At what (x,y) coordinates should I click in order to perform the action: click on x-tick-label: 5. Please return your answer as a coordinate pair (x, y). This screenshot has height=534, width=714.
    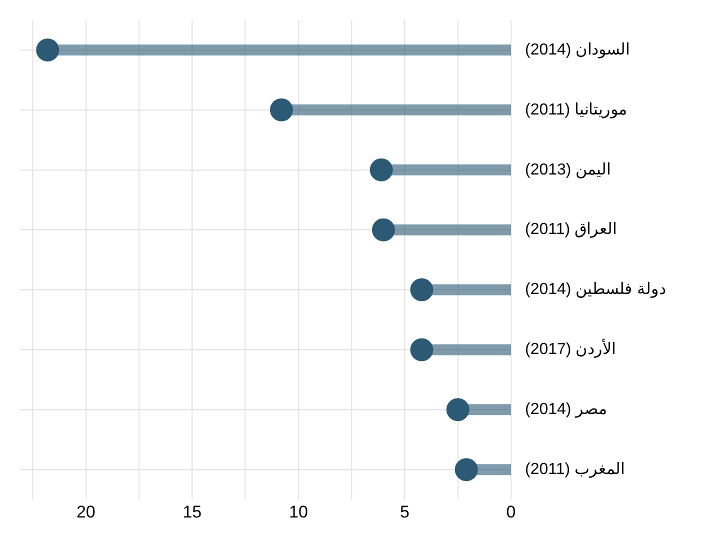
    Looking at the image, I should click on (405, 512).